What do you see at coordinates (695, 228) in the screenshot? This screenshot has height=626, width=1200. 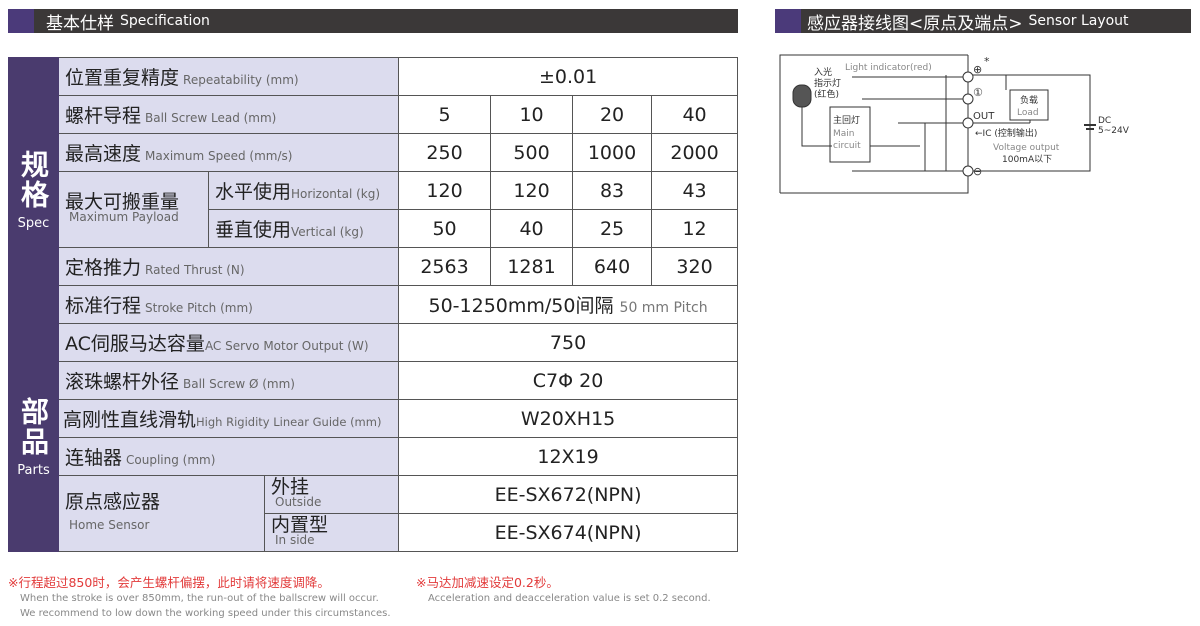 I see `cell: 12` at bounding box center [695, 228].